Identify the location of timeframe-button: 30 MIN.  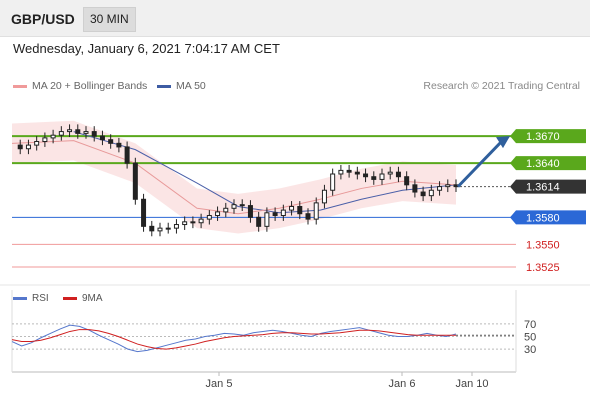
(109, 19).